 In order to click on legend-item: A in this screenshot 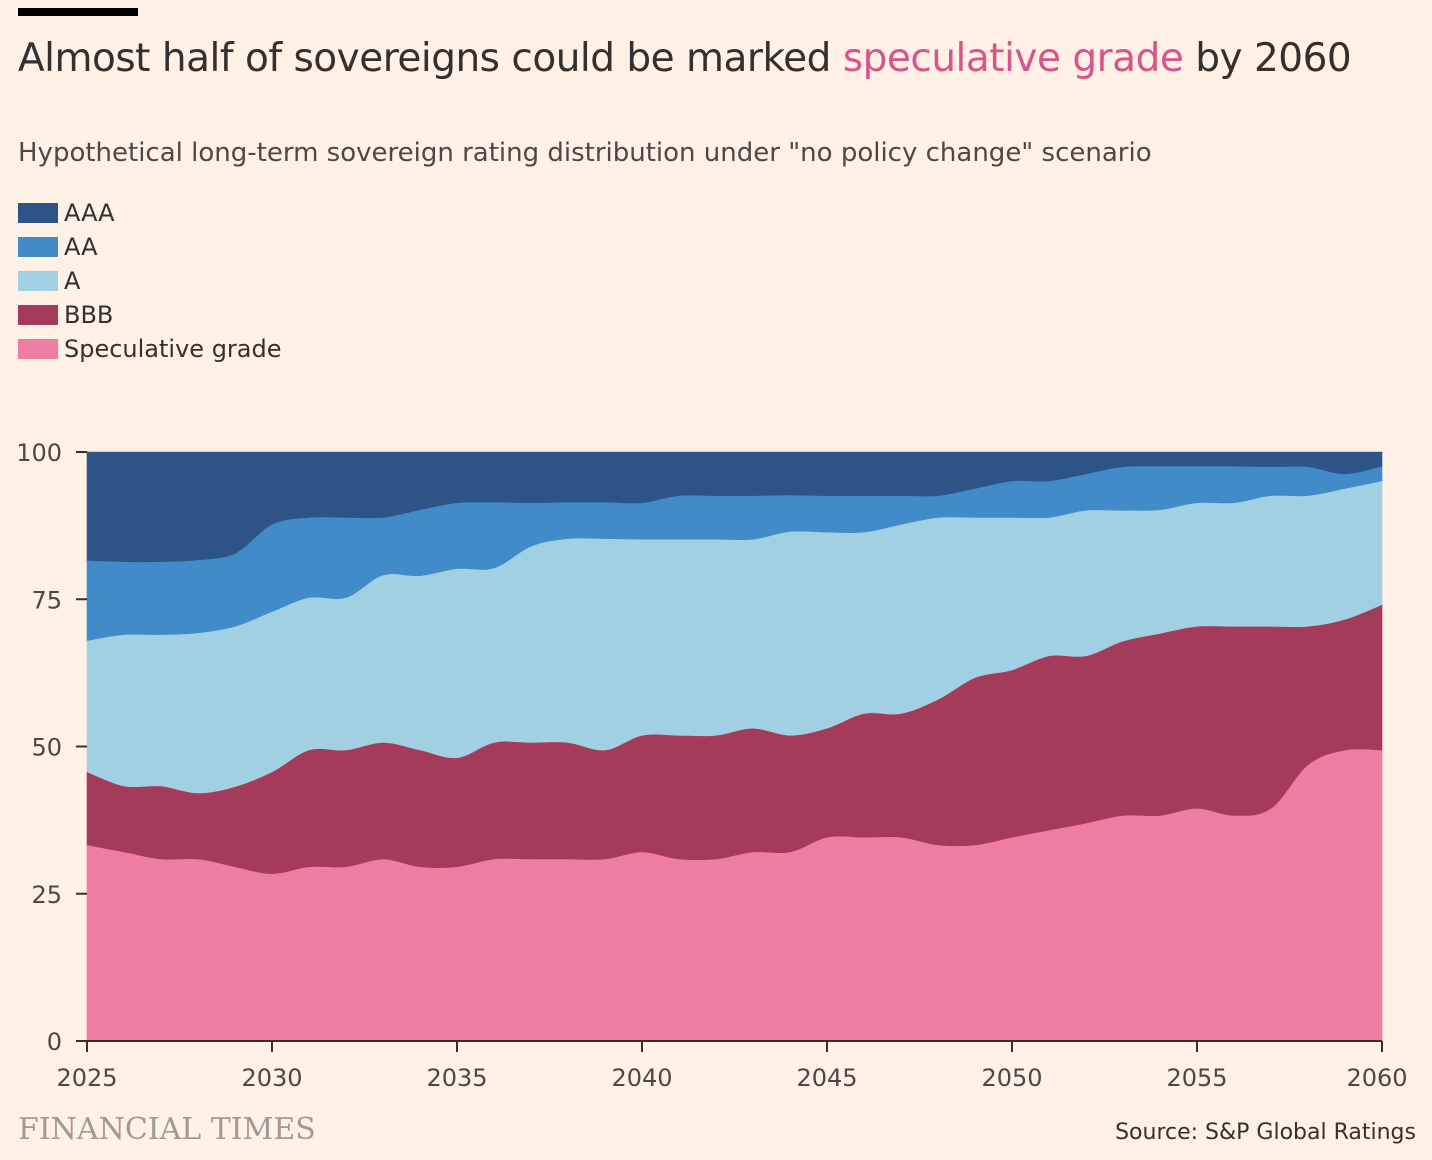, I will do `click(150, 281)`.